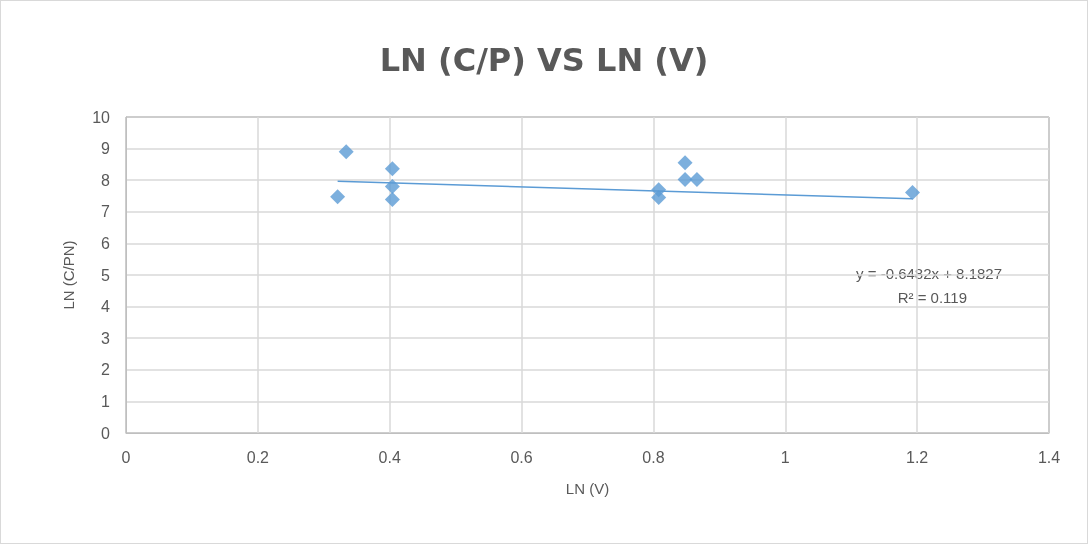  I want to click on y-tick-label: 3, so click(106, 338).